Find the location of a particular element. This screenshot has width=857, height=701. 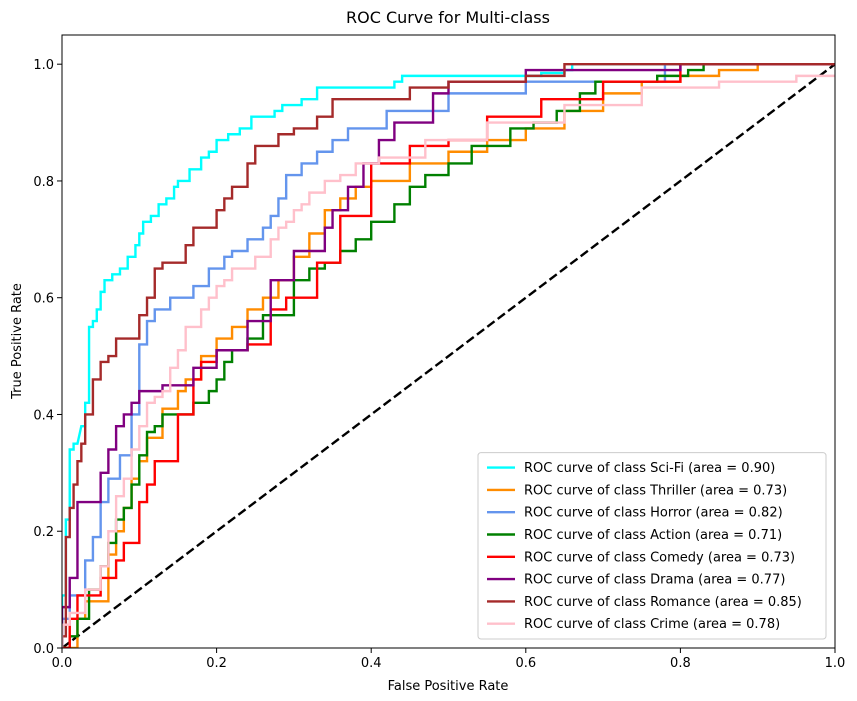

x-tick-label: 0.0 is located at coordinates (62, 663).